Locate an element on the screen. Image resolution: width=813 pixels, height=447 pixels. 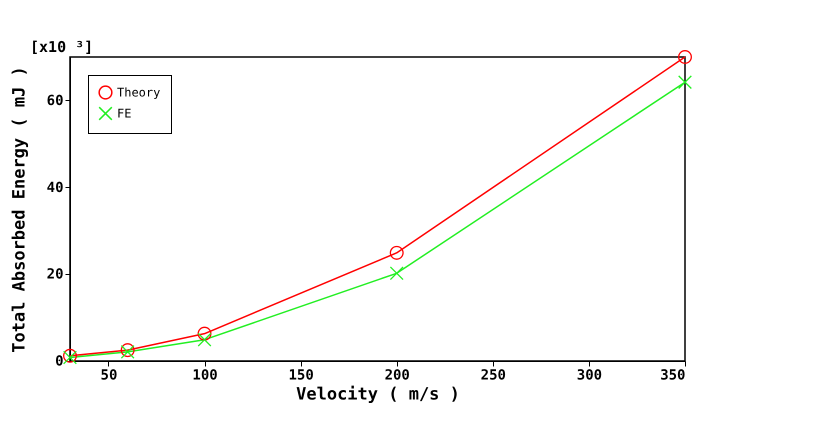
x-tick-label: 250 is located at coordinates (493, 376).